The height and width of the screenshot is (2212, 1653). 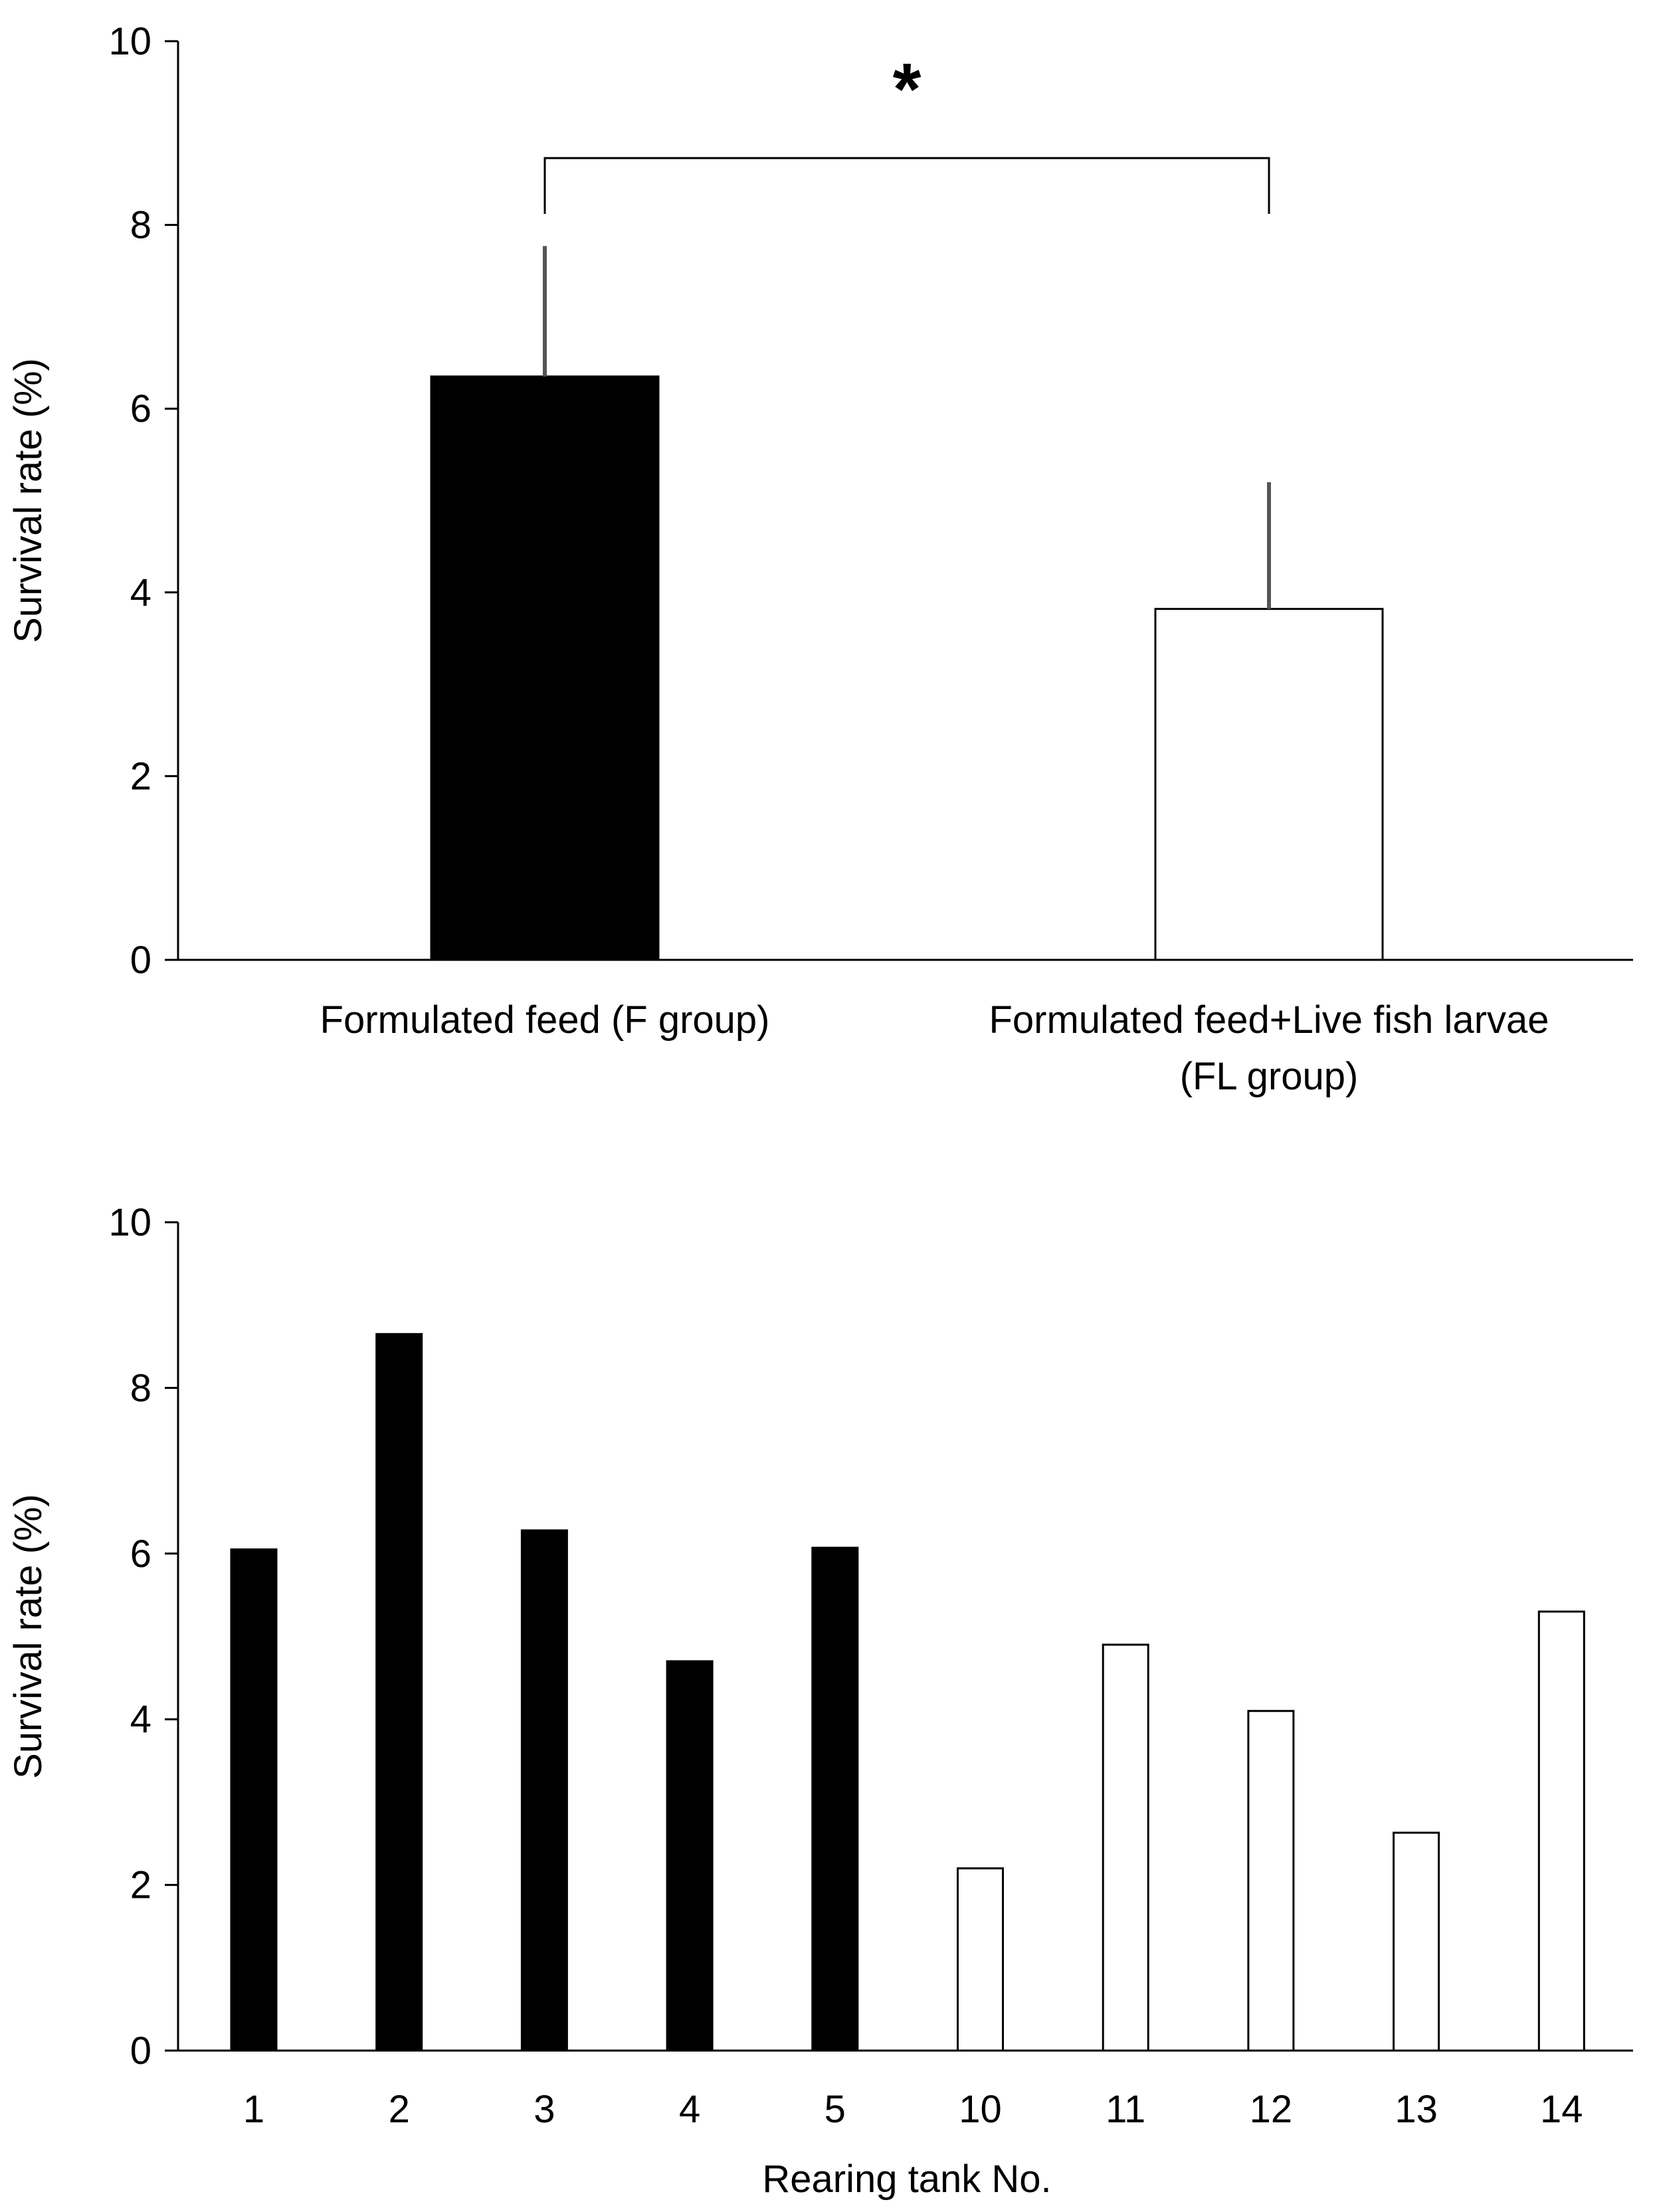 What do you see at coordinates (907, 89) in the screenshot?
I see `significance-annotation: *` at bounding box center [907, 89].